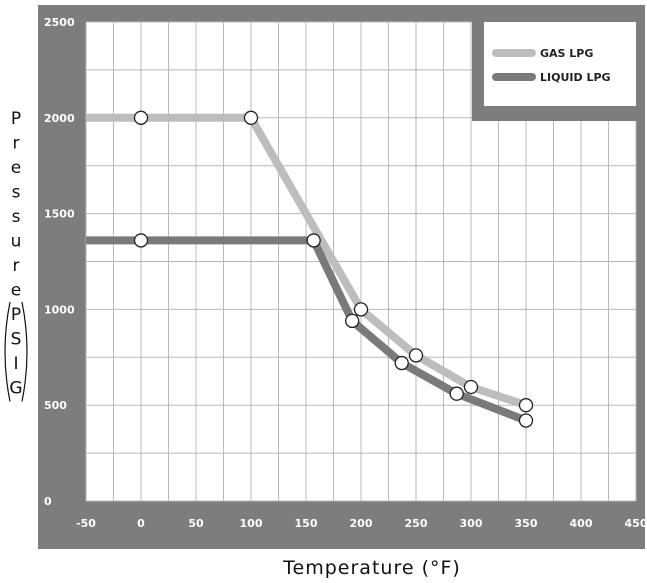 The width and height of the screenshot is (647, 583). What do you see at coordinates (196, 523) in the screenshot?
I see `x-tick-label: 50` at bounding box center [196, 523].